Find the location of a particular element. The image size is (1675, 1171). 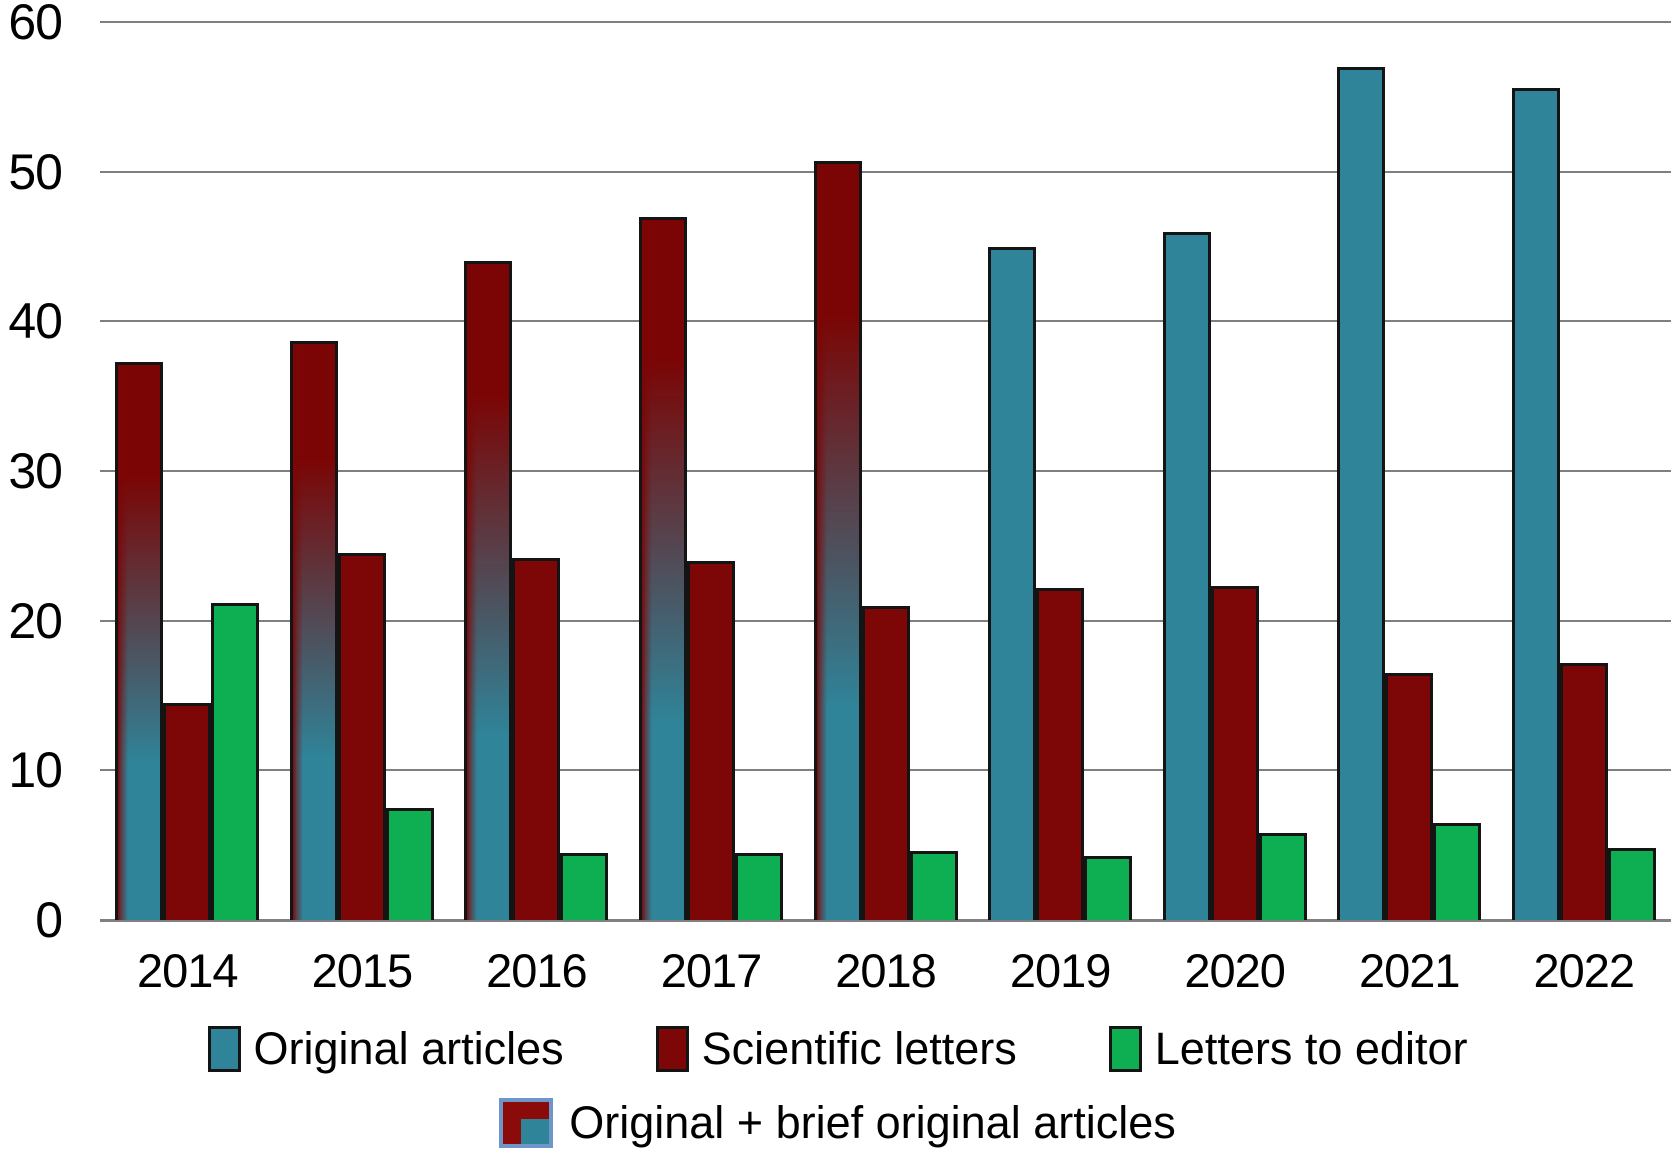

bar-letters-to-editor-2020 is located at coordinates (1282, 876).